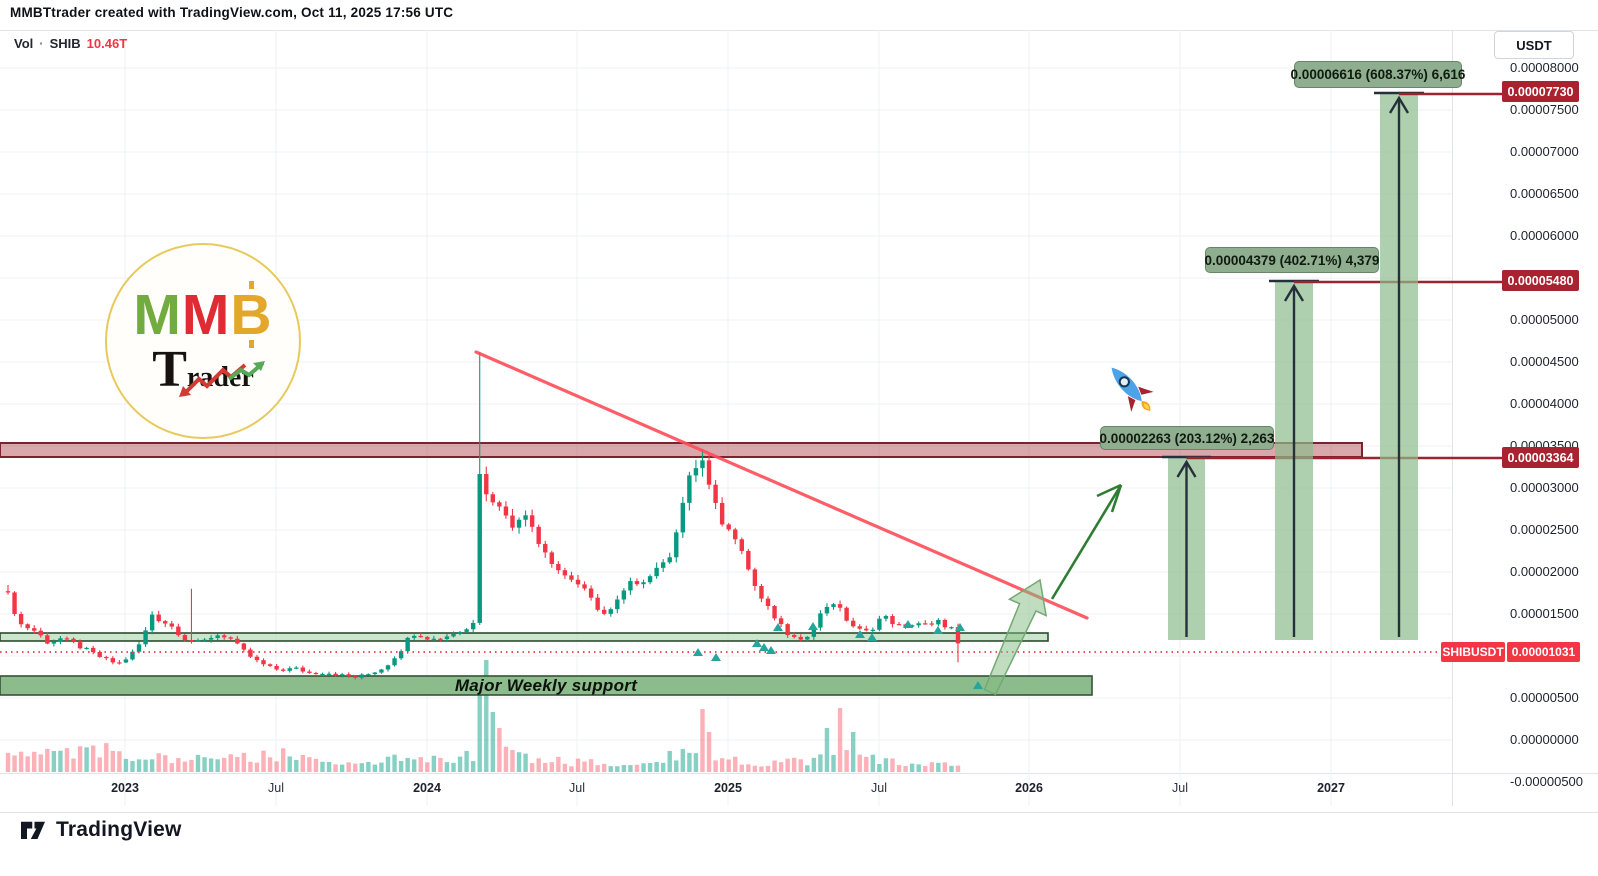 This screenshot has height=876, width=1598. I want to click on tradingview-footer: TradingView, so click(100, 830).